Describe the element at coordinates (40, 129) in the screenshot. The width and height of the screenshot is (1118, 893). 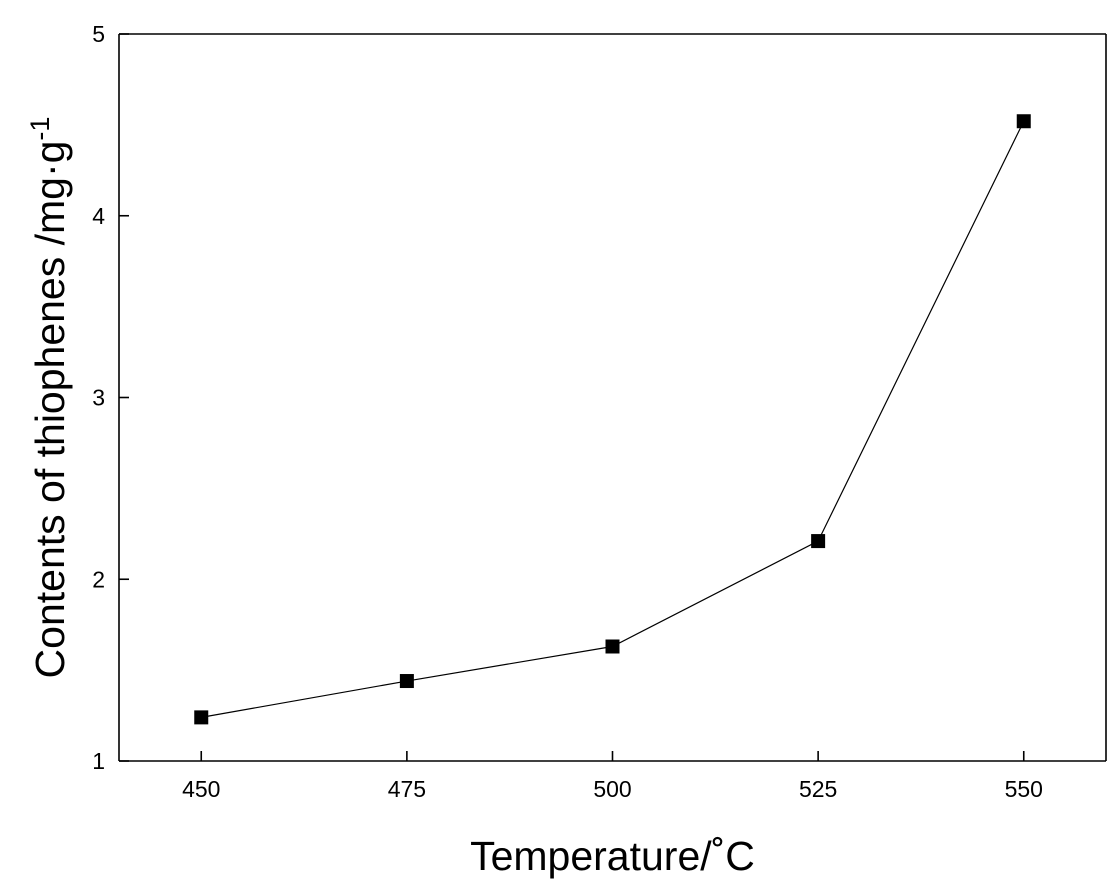
I see `y-axis-title-superscript: -1` at that location.